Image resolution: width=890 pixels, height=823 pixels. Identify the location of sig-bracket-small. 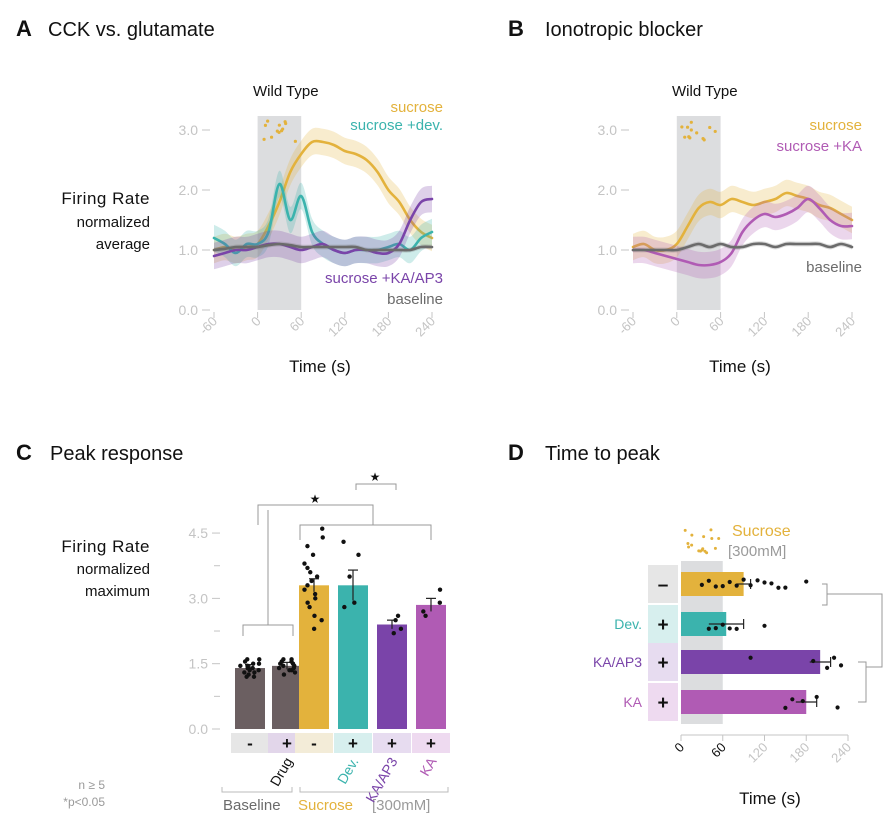
(376, 486).